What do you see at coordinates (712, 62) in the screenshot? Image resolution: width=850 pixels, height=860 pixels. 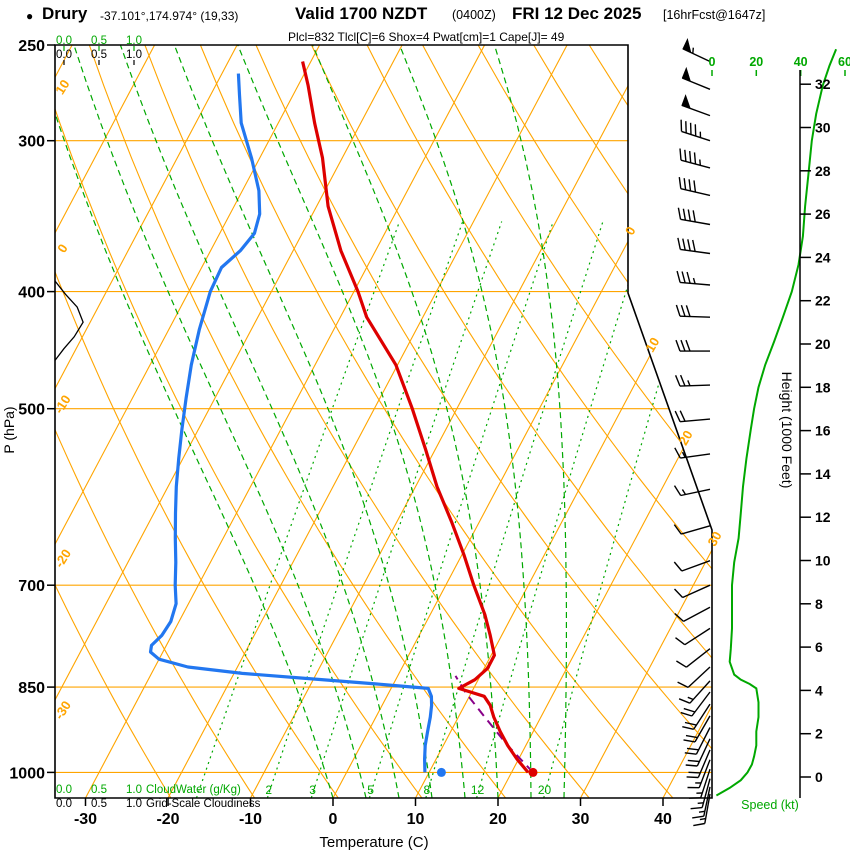 I see `speed-tick-label: 0` at bounding box center [712, 62].